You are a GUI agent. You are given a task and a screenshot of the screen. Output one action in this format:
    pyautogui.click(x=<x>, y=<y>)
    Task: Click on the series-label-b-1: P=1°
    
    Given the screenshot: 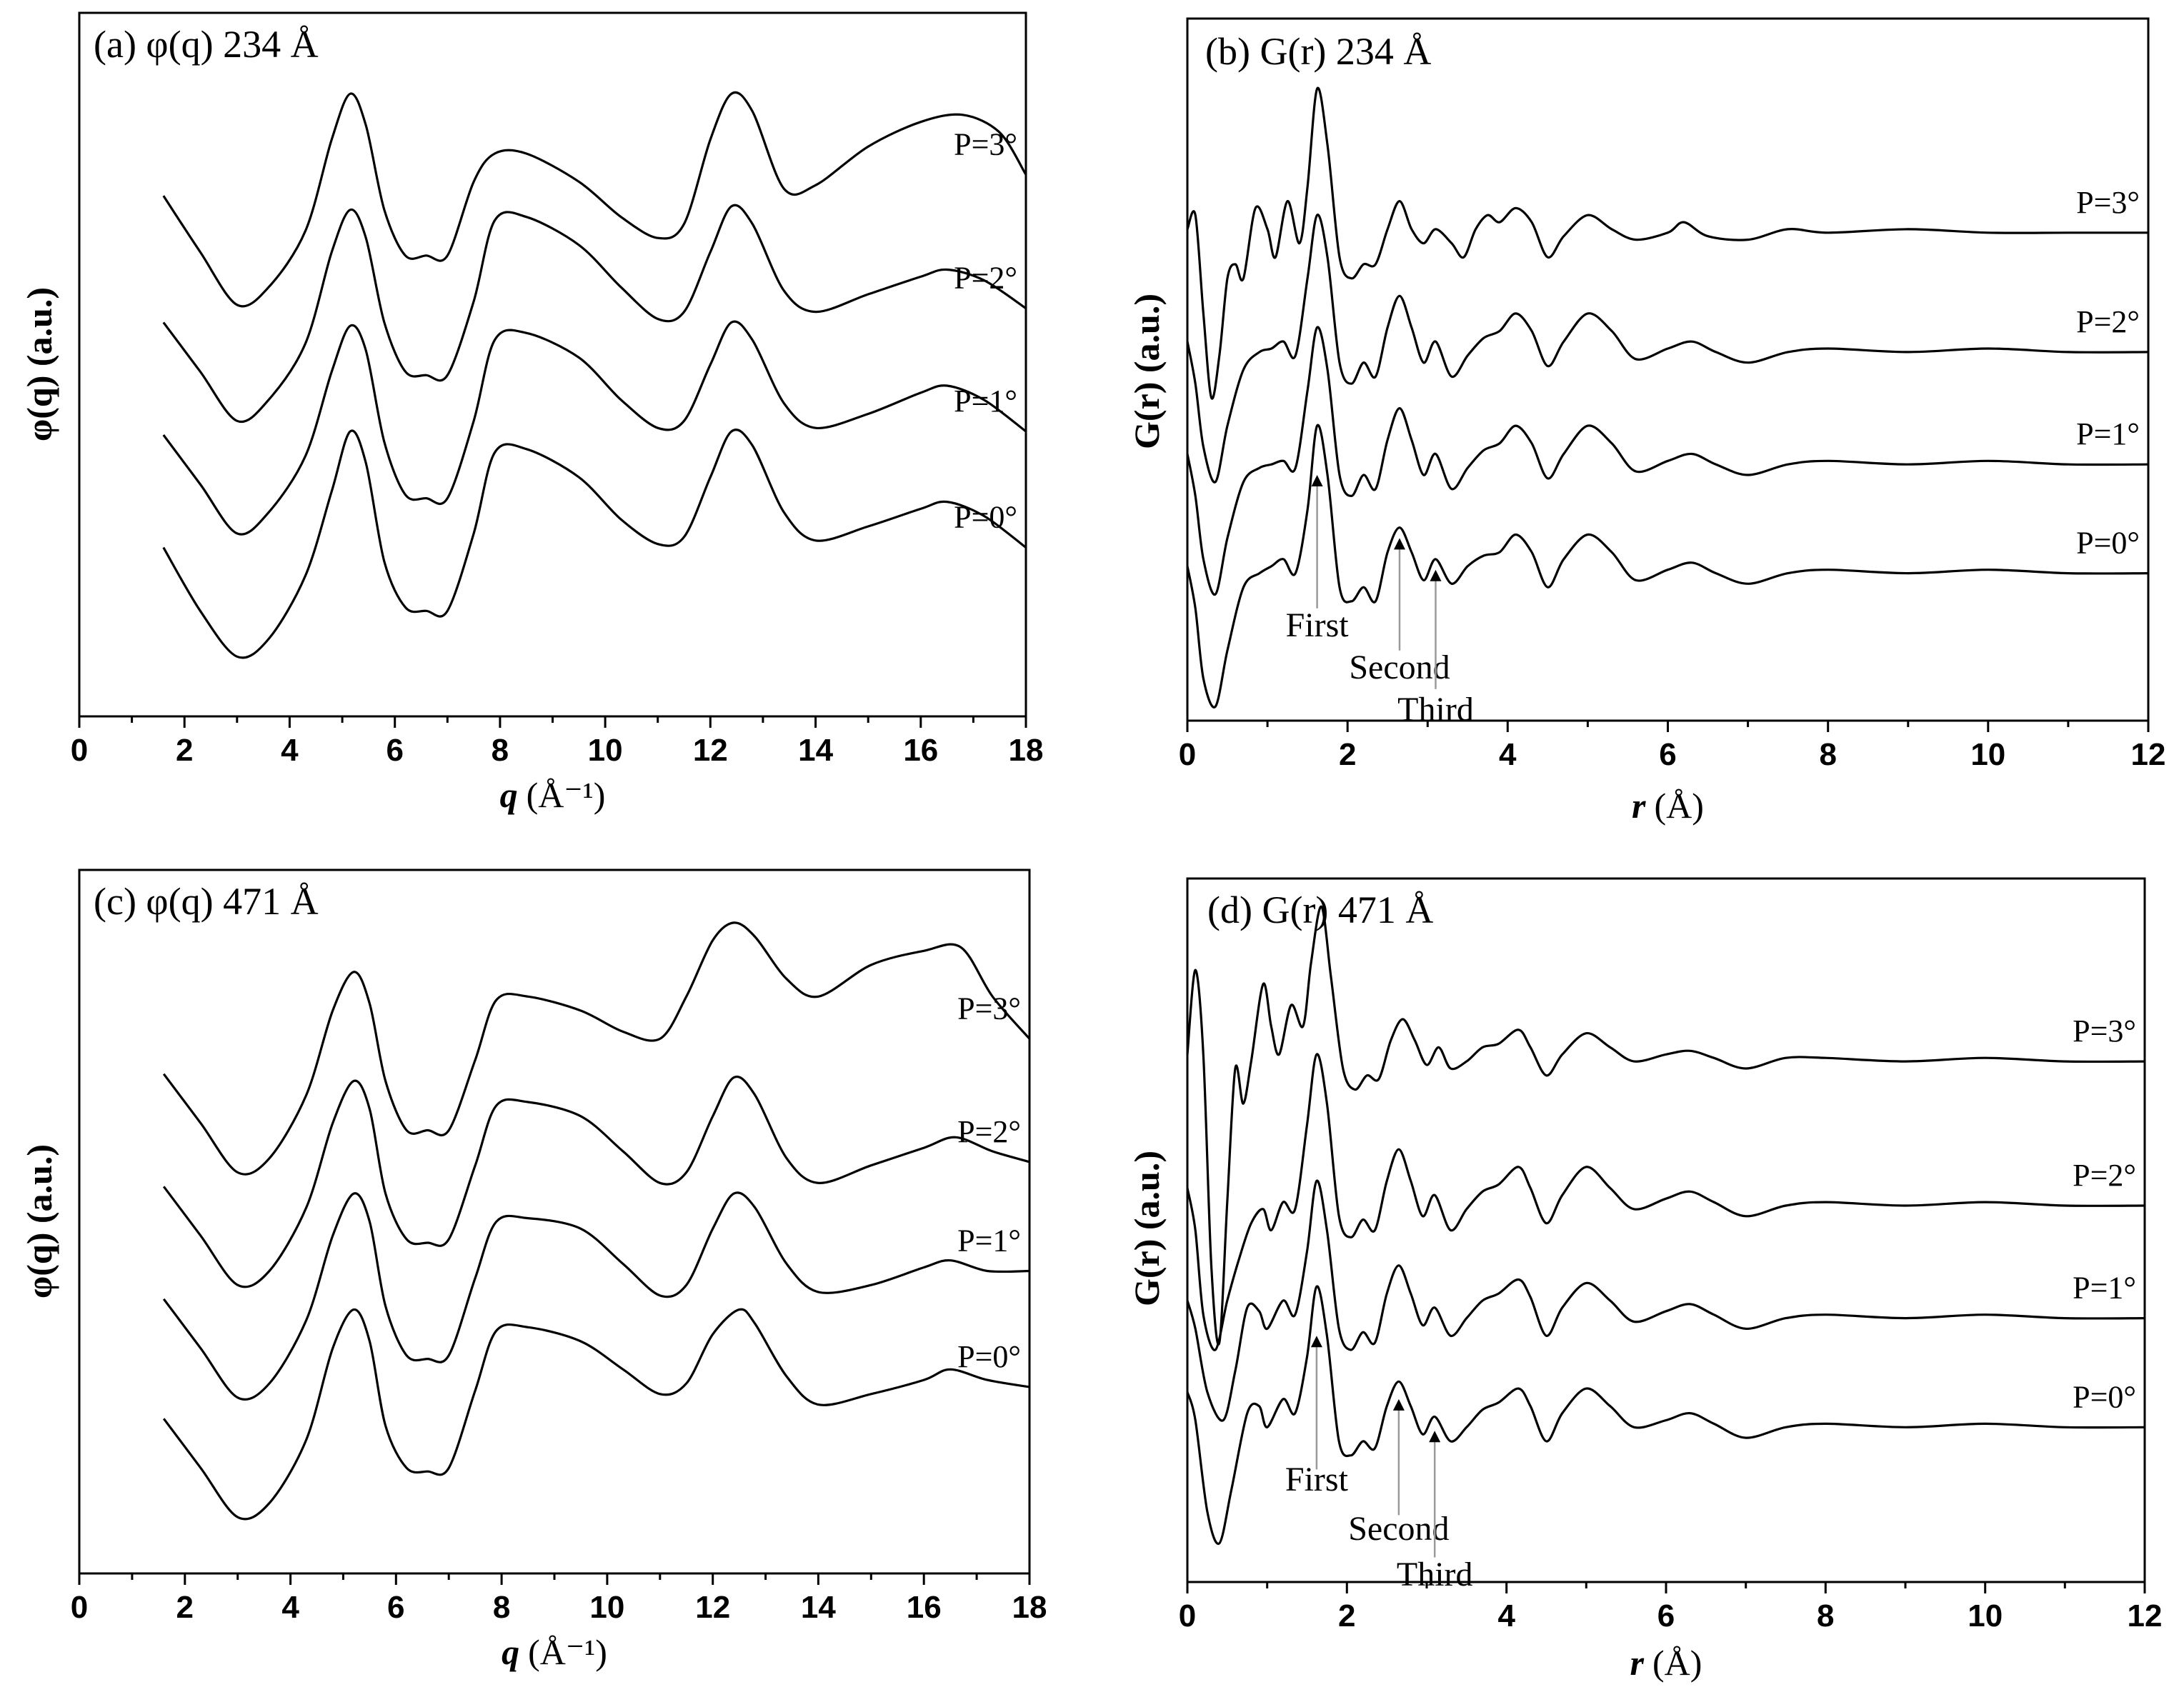 What is the action you would take?
    pyautogui.click(x=2108, y=434)
    